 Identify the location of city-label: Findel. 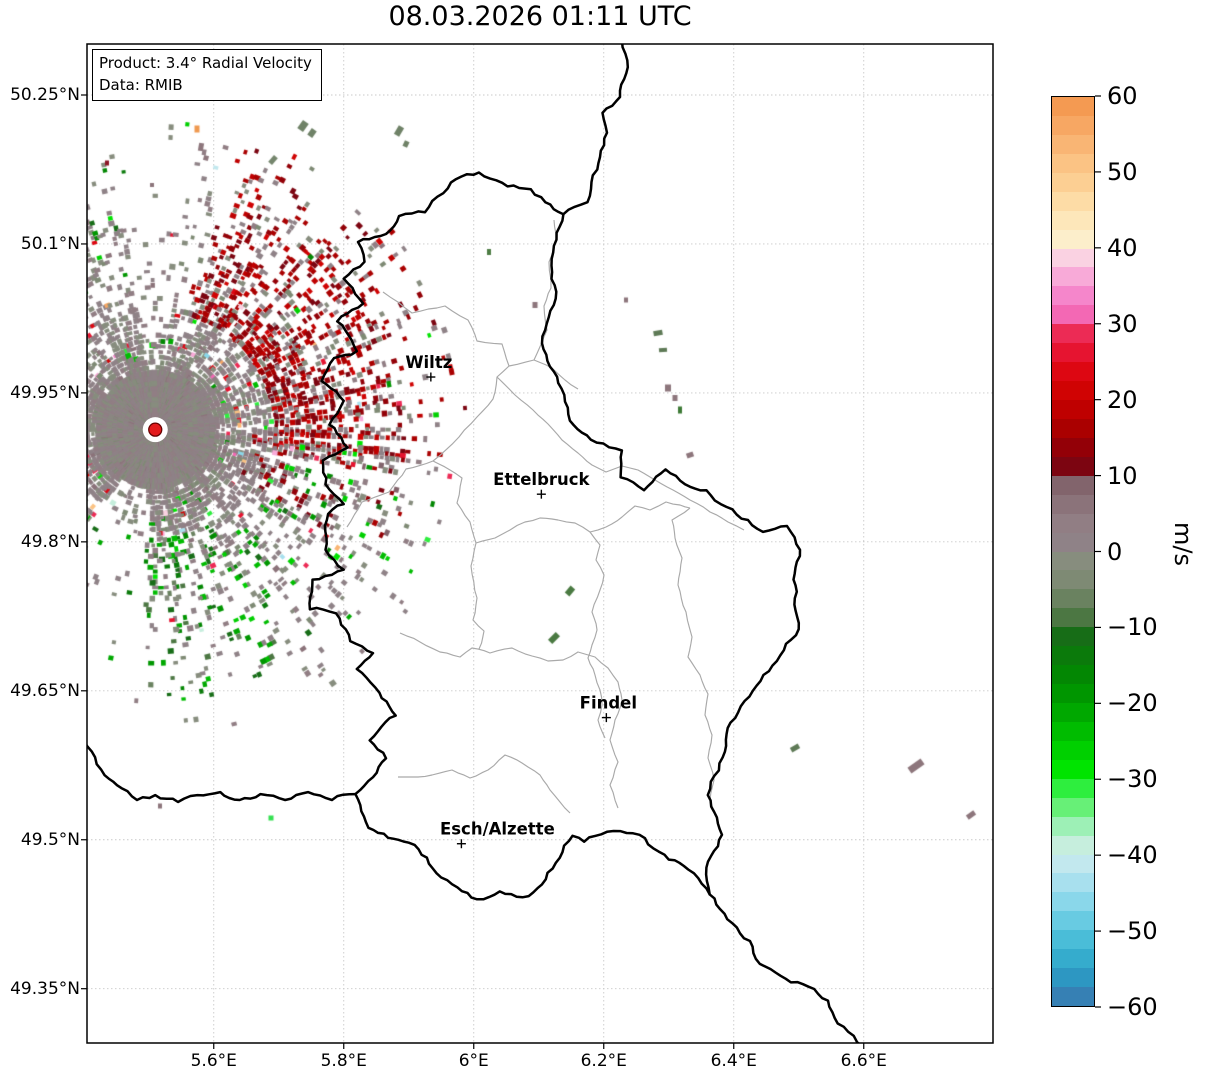
(608, 703).